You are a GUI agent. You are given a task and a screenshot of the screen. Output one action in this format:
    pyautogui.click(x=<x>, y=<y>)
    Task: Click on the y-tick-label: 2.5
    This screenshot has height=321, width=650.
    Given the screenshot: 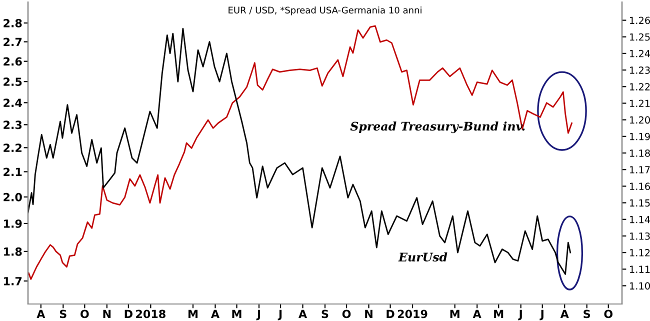 What is the action you would take?
    pyautogui.click(x=13, y=82)
    